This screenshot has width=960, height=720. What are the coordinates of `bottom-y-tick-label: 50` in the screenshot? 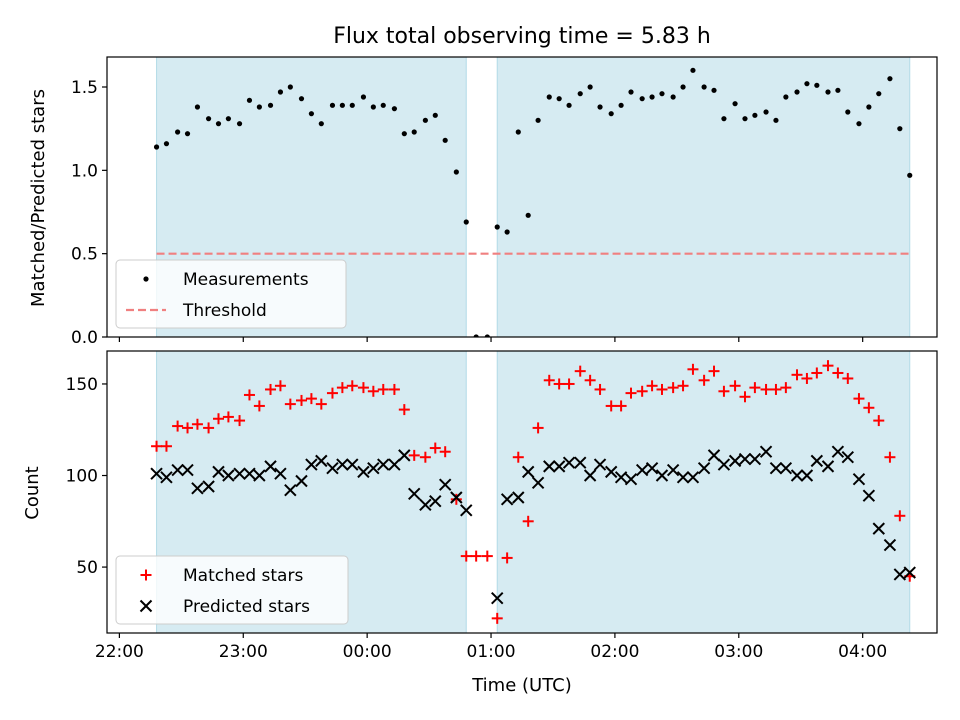 It's located at (87, 568).